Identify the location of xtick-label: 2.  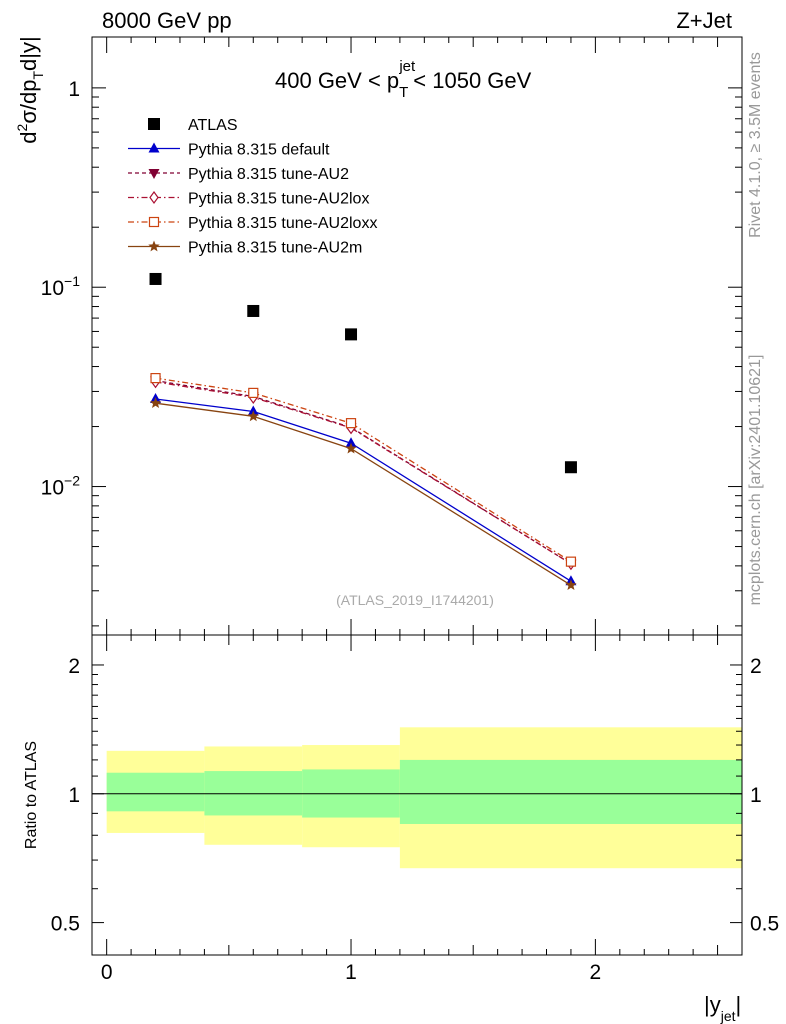
(596, 972).